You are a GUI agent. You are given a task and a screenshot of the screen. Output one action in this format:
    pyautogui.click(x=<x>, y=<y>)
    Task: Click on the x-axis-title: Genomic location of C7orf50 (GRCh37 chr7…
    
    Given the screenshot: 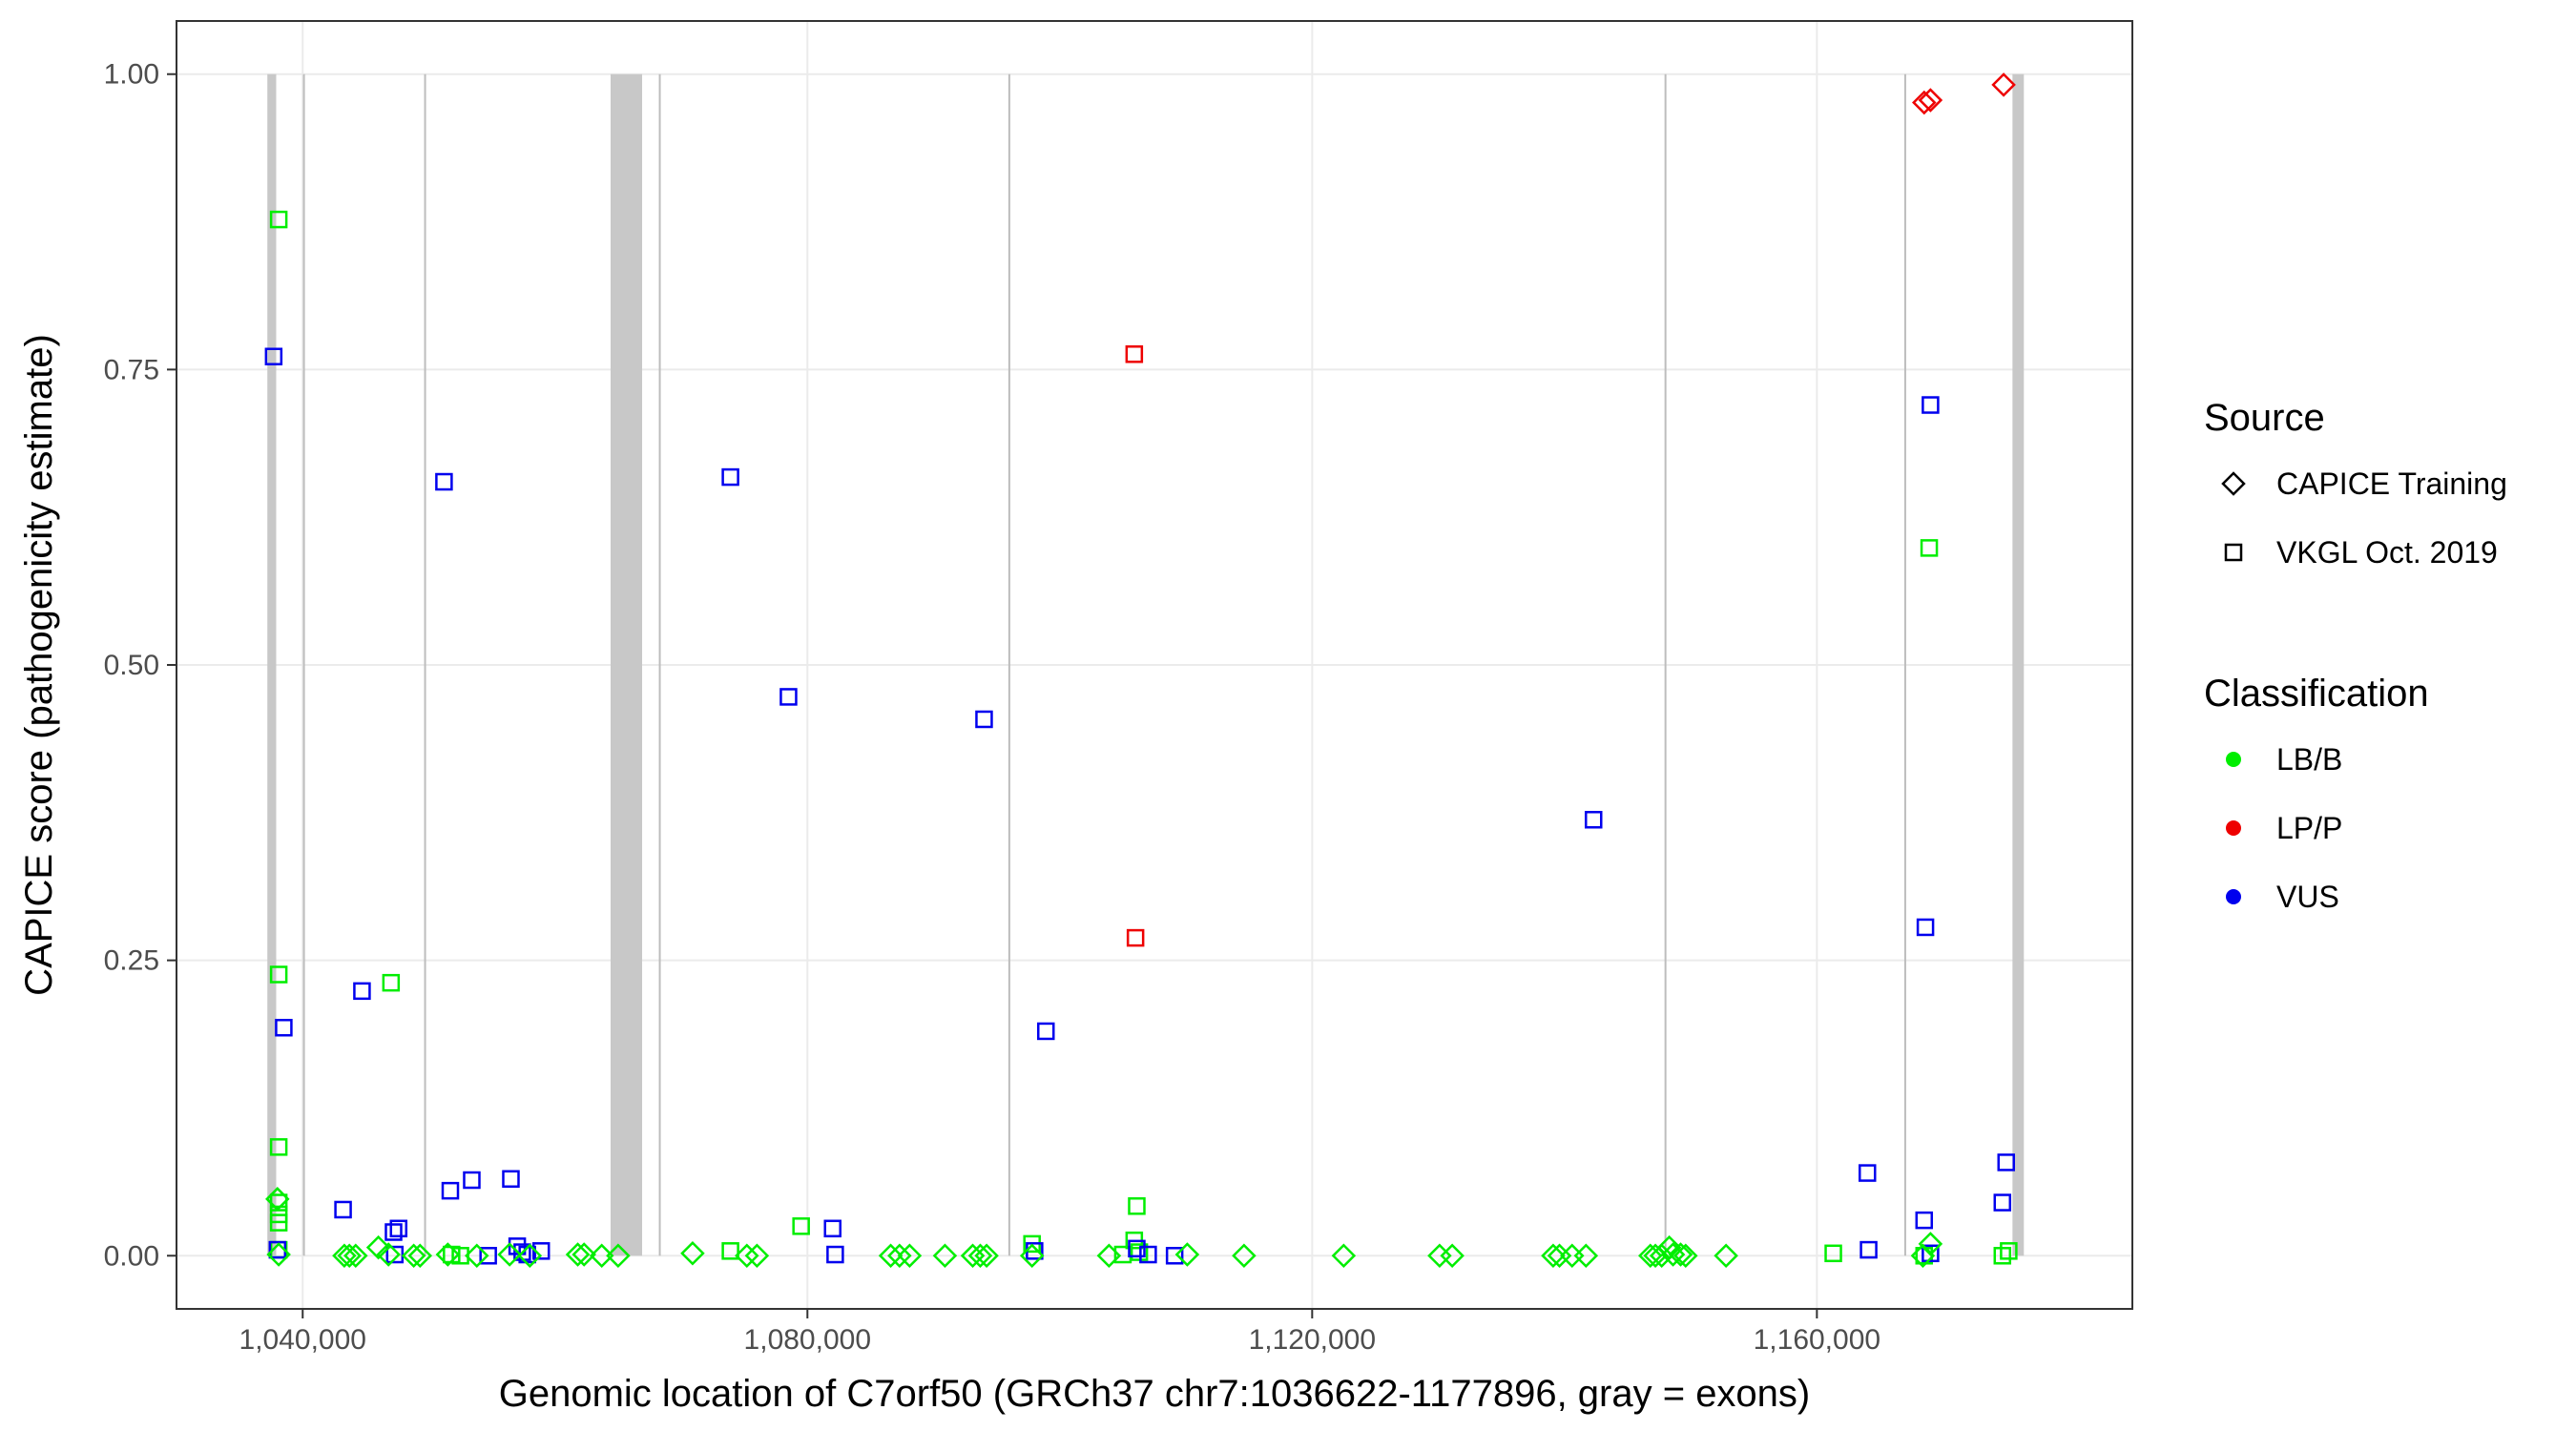 What is the action you would take?
    pyautogui.click(x=1155, y=1394)
    